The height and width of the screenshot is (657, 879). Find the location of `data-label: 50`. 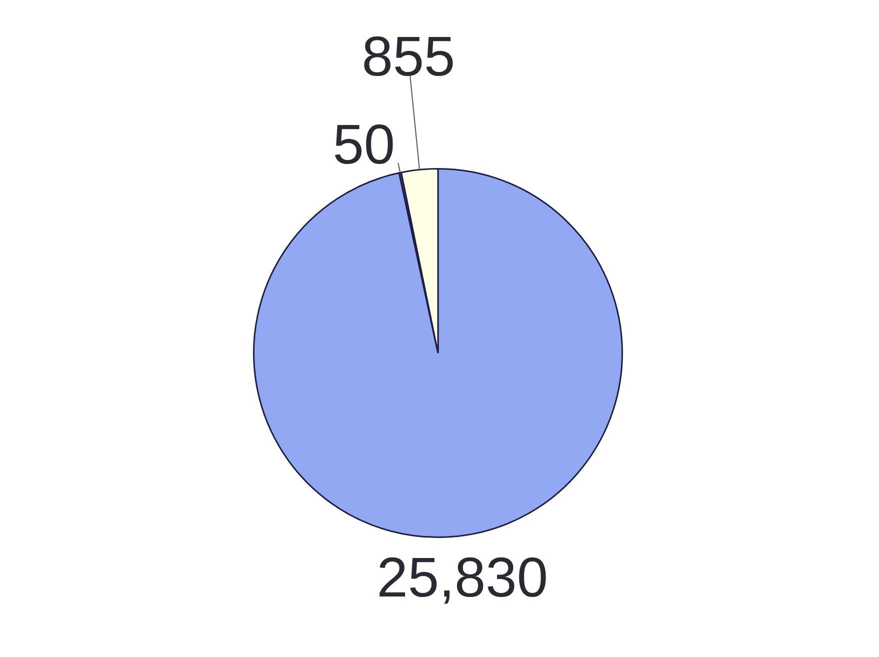

data-label: 50 is located at coordinates (364, 144).